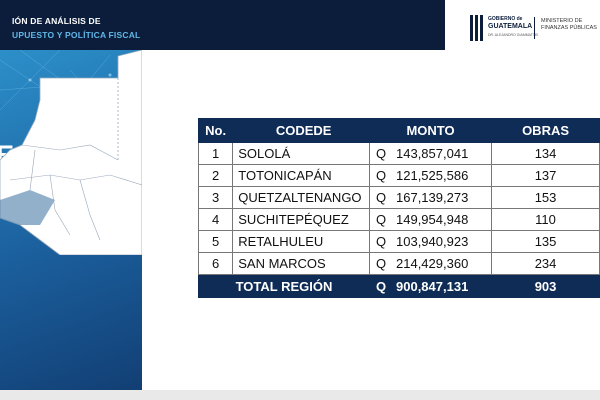 Image resolution: width=600 pixels, height=400 pixels. What do you see at coordinates (301, 130) in the screenshot?
I see `col-header-codede: CODEDE` at bounding box center [301, 130].